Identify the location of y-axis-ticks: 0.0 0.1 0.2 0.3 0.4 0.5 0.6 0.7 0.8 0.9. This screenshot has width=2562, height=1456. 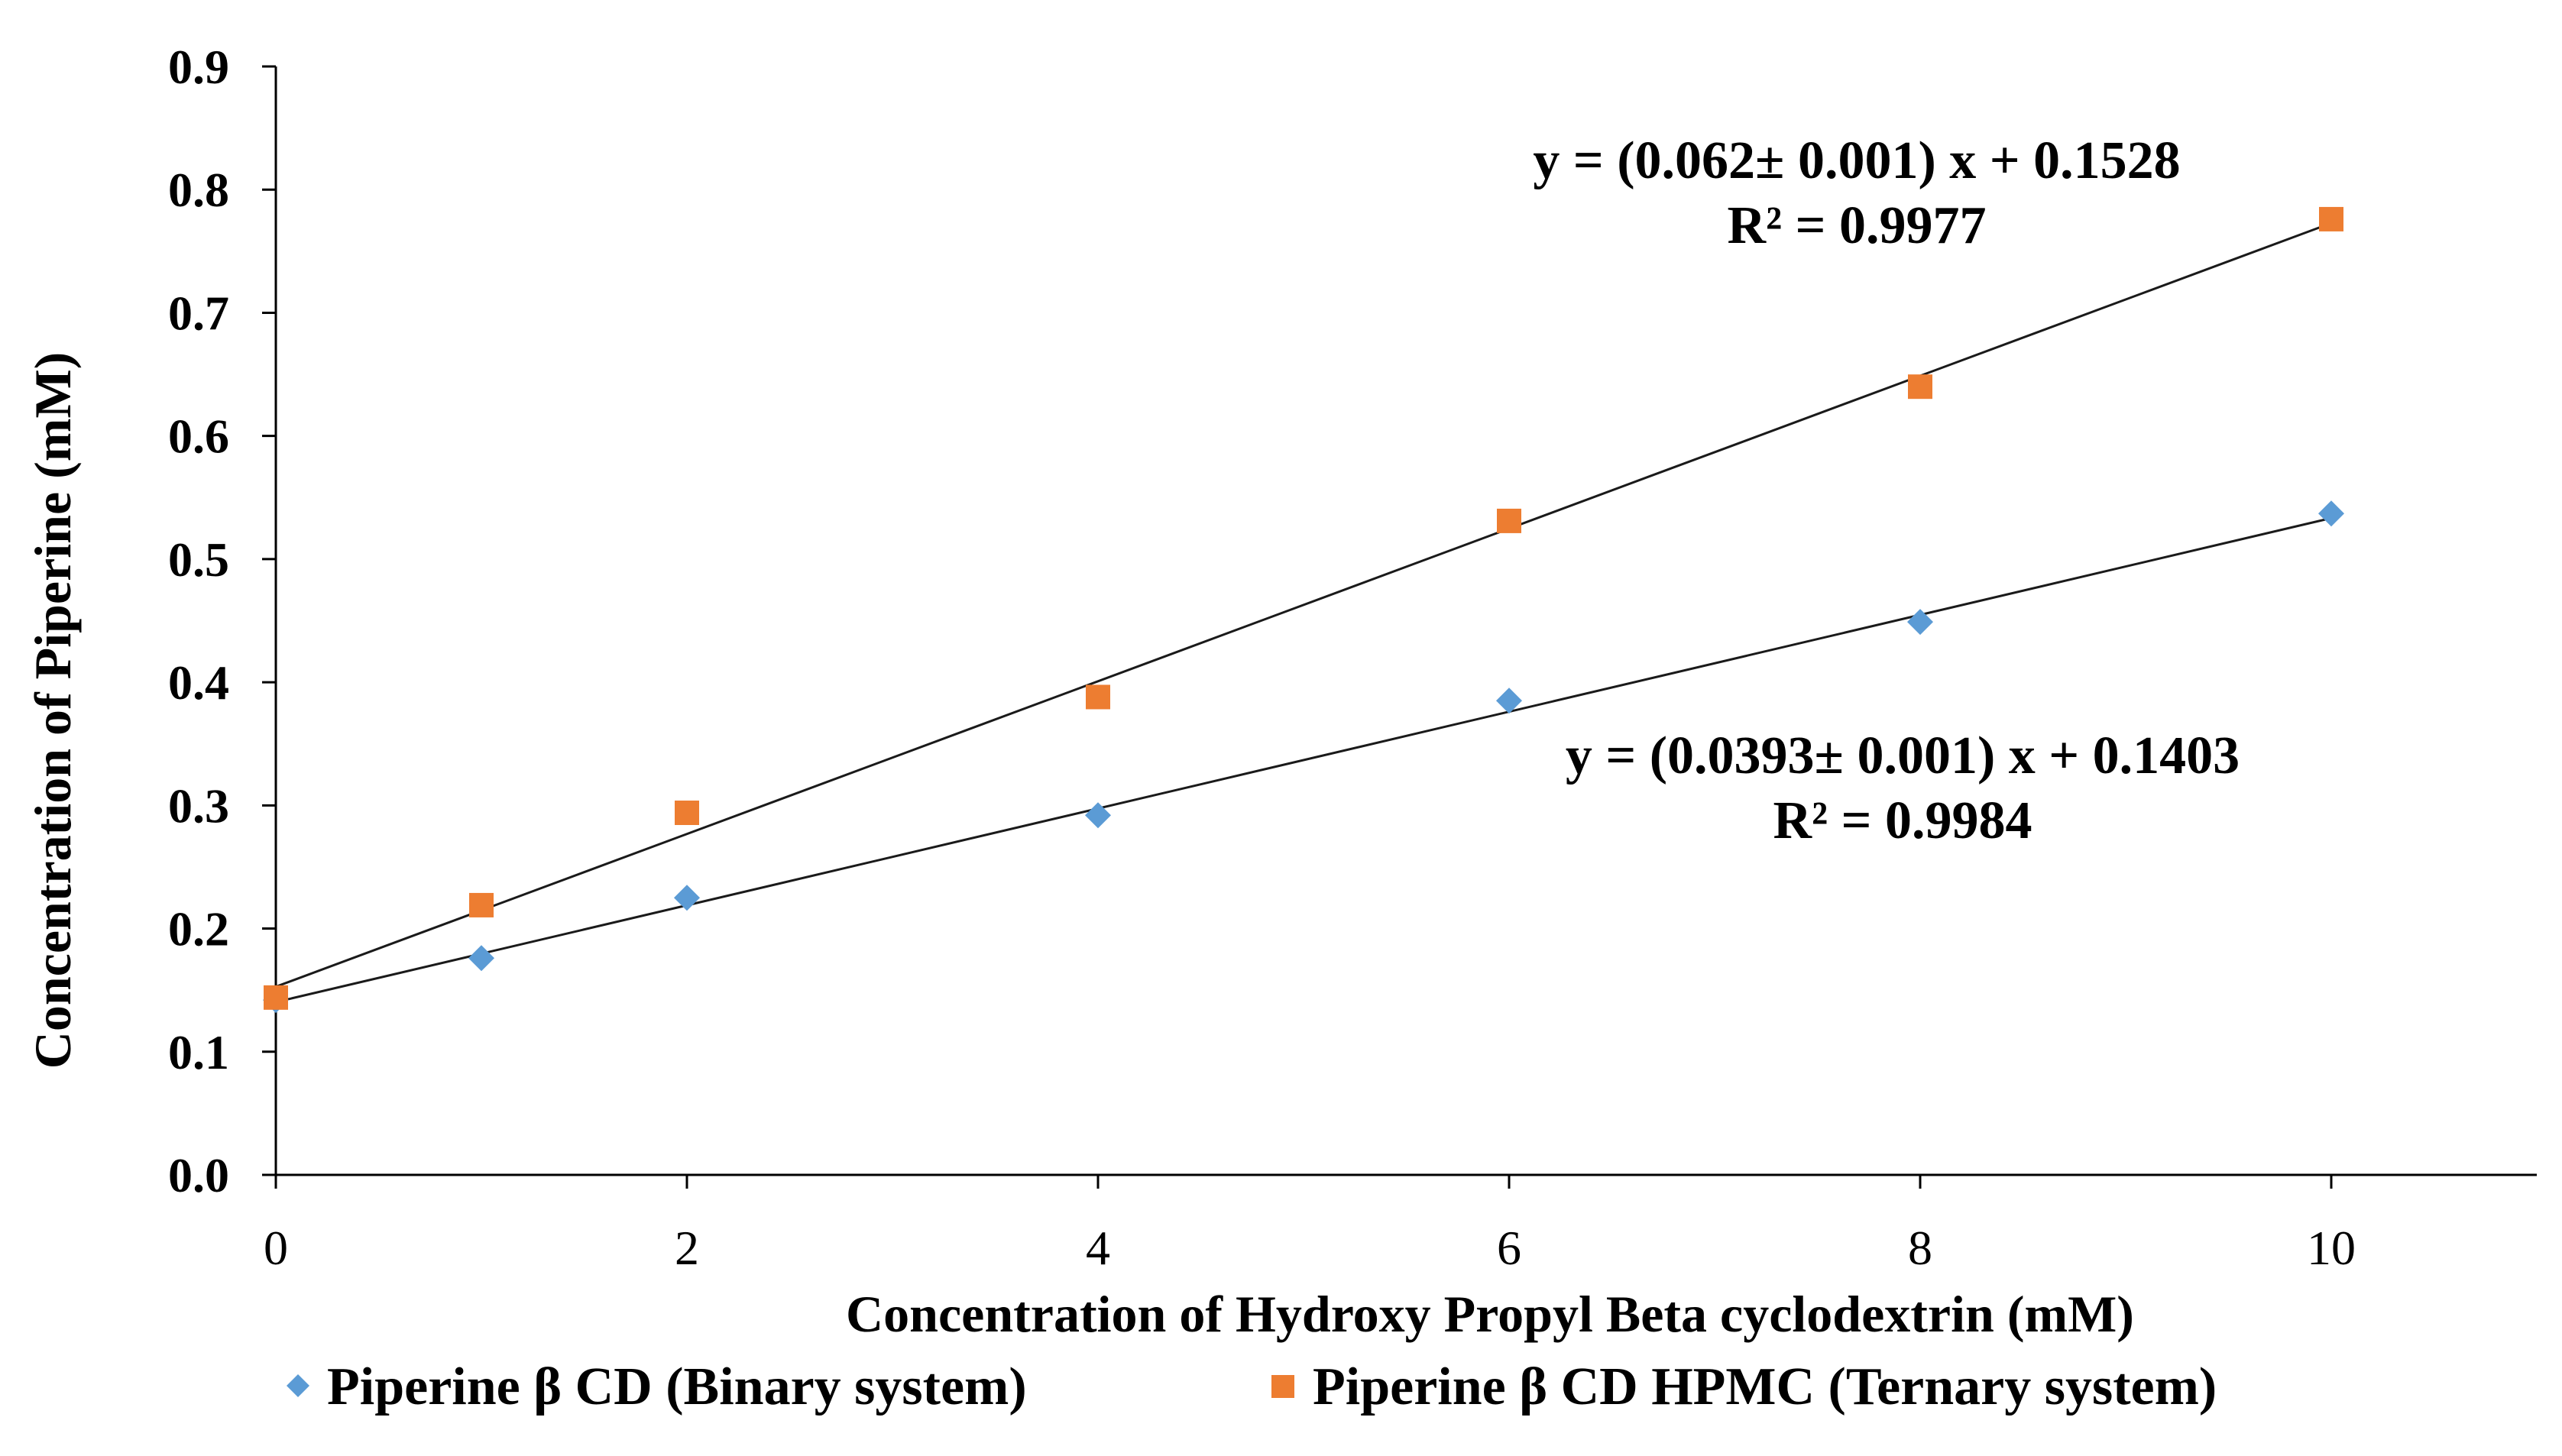
(222, 621).